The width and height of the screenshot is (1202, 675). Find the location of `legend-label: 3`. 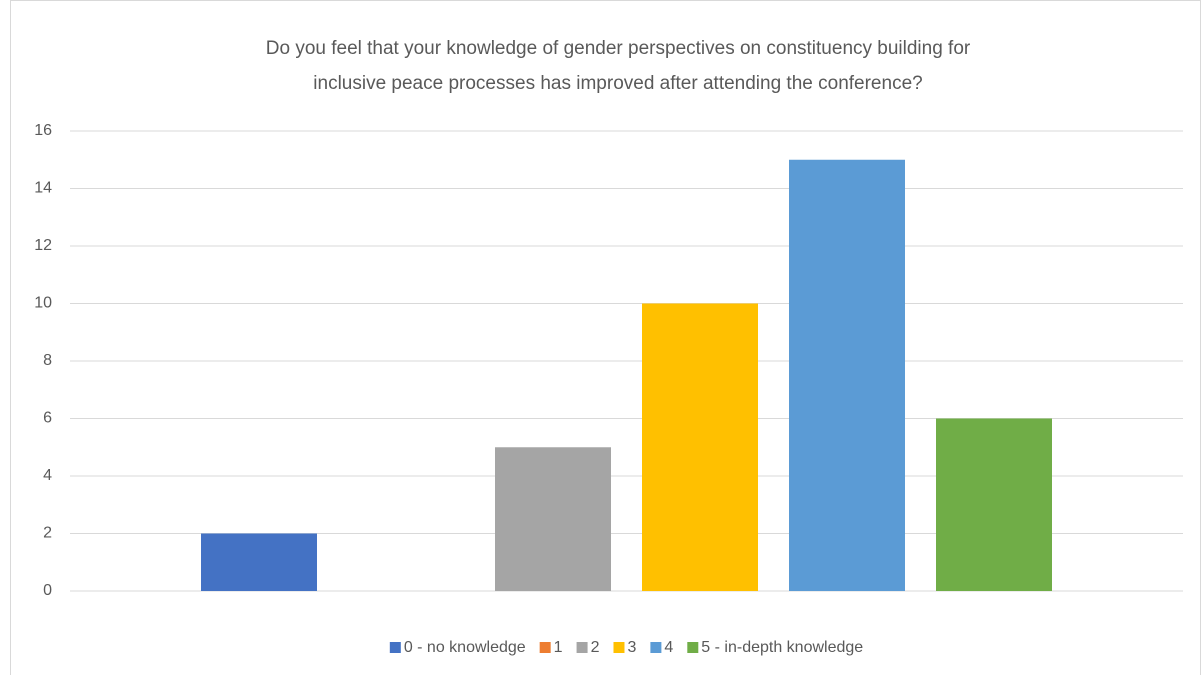

legend-label: 3 is located at coordinates (631, 647).